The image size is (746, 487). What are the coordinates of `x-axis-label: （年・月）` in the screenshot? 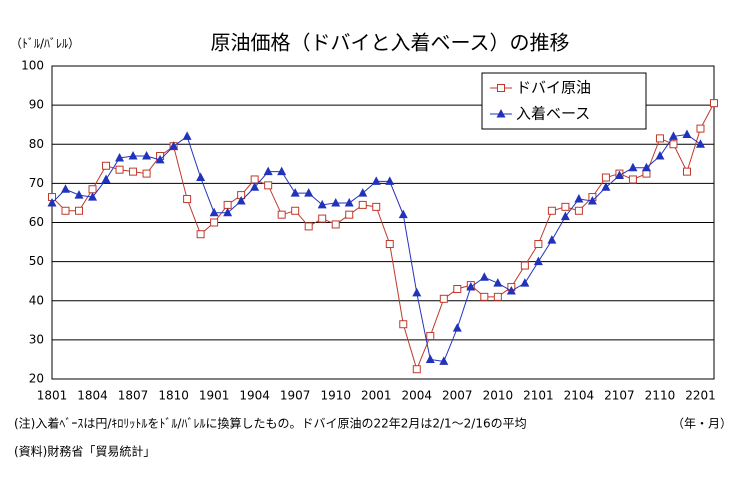 It's located at (702, 424).